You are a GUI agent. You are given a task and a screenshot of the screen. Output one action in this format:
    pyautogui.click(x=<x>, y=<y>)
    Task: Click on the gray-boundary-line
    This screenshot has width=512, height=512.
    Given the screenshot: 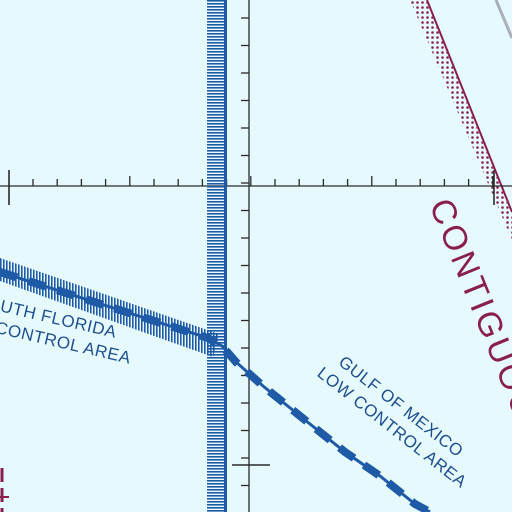 What is the action you would take?
    pyautogui.click(x=503, y=19)
    